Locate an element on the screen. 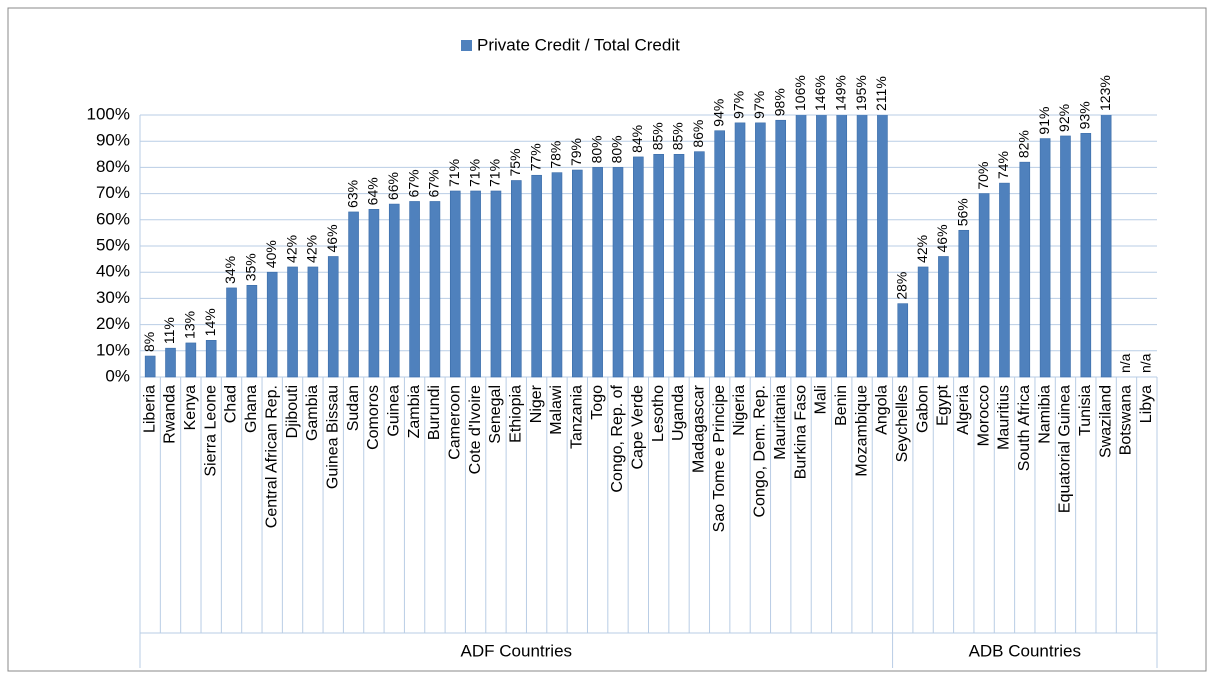 The width and height of the screenshot is (1215, 680). x-tick-label: Namibia is located at coordinates (1044, 414).